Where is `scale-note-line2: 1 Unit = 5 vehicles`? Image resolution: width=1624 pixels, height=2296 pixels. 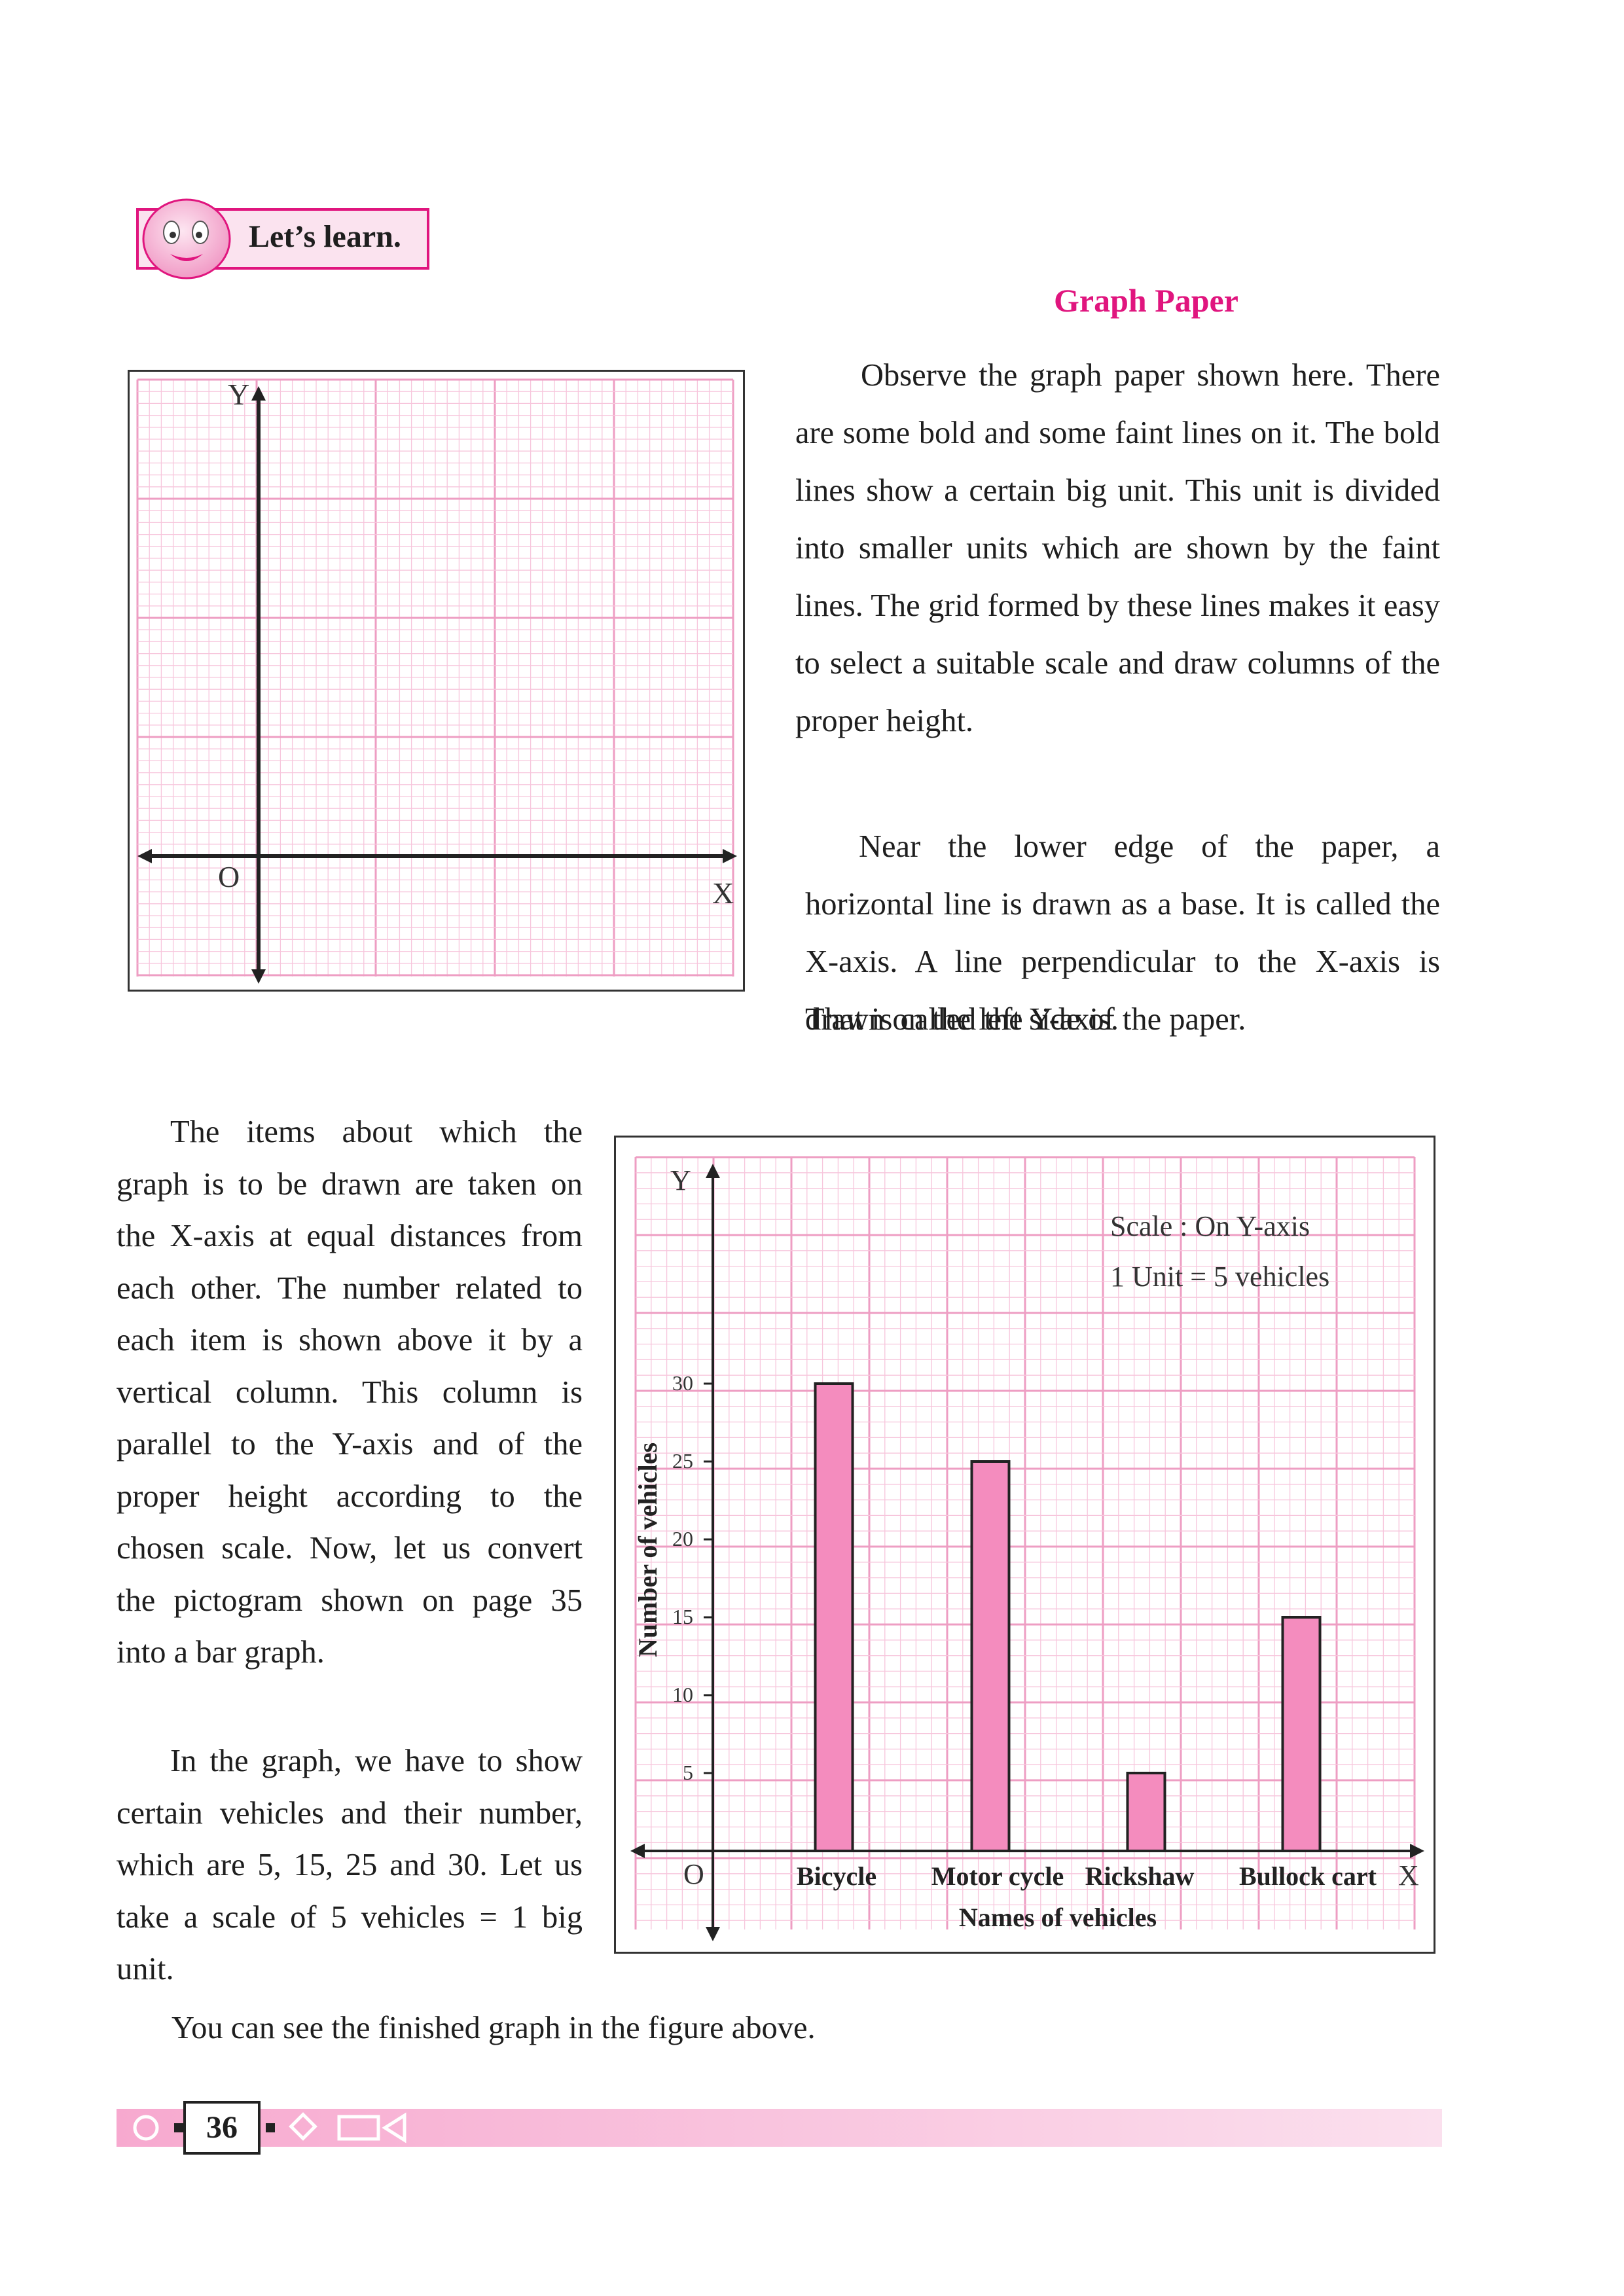
scale-note-line2: 1 Unit = 5 vehicles is located at coordinates (1219, 1277).